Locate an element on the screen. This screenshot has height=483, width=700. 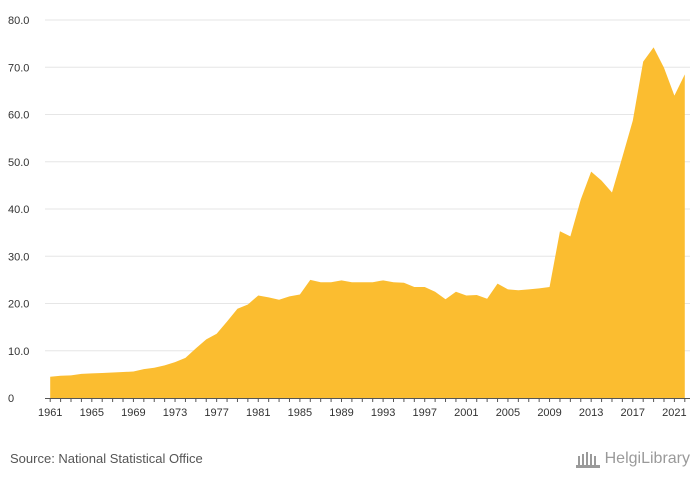
brand-name: HelgiLibrary is located at coordinates (647, 458).